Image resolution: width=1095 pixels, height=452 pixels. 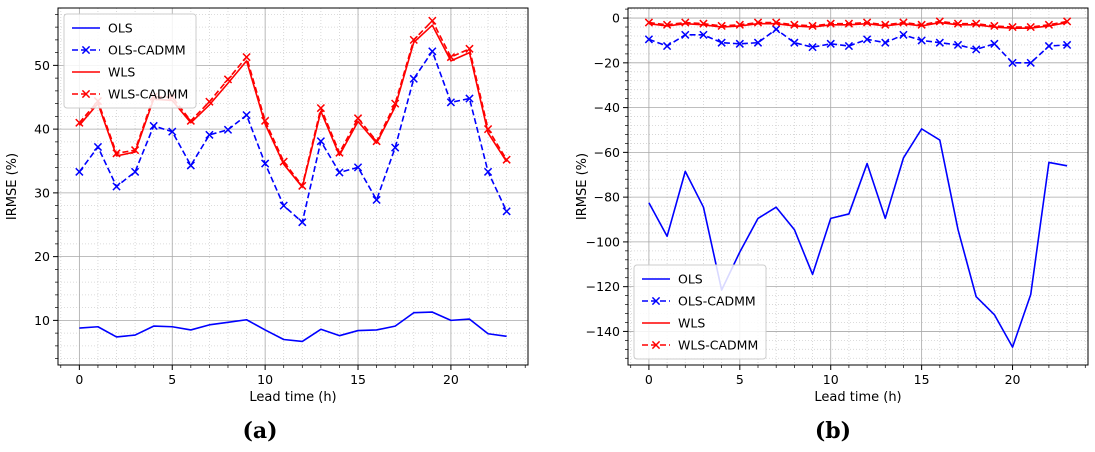 What do you see at coordinates (42, 192) in the screenshot?
I see `y-tick-label: 30` at bounding box center [42, 192].